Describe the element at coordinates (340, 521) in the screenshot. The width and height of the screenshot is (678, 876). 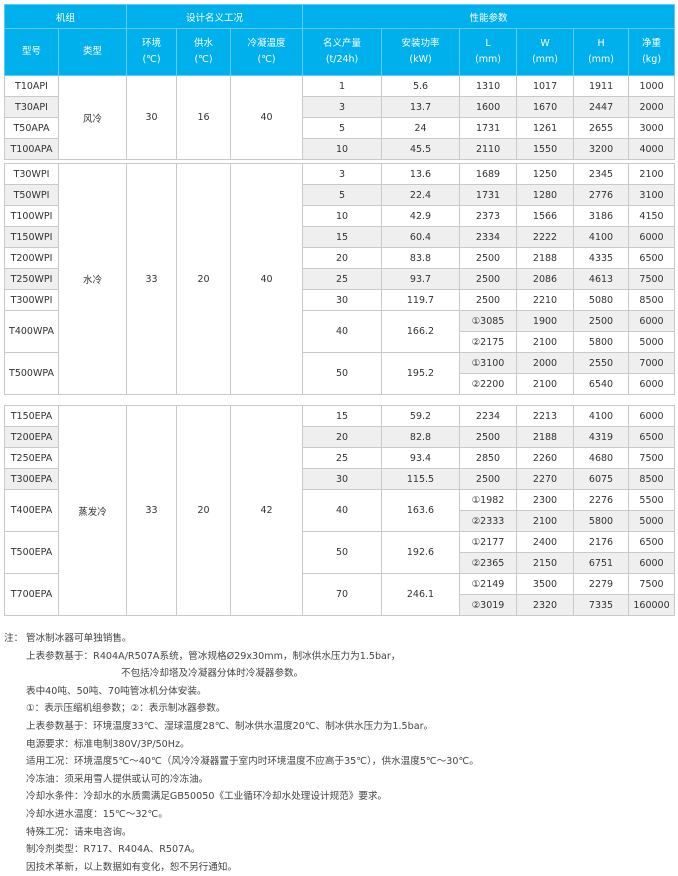
I see `table-row: ②2333 2100 5800 5000` at that location.